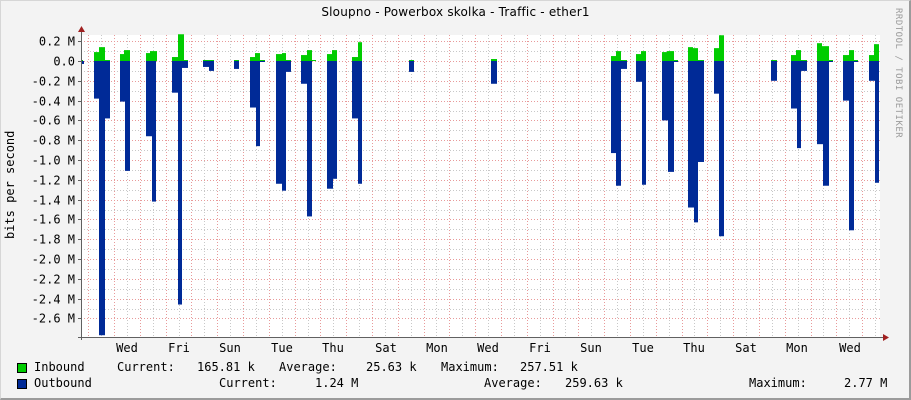 The width and height of the screenshot is (911, 400). Describe the element at coordinates (22, 368) in the screenshot. I see `inbound-swatch` at that location.